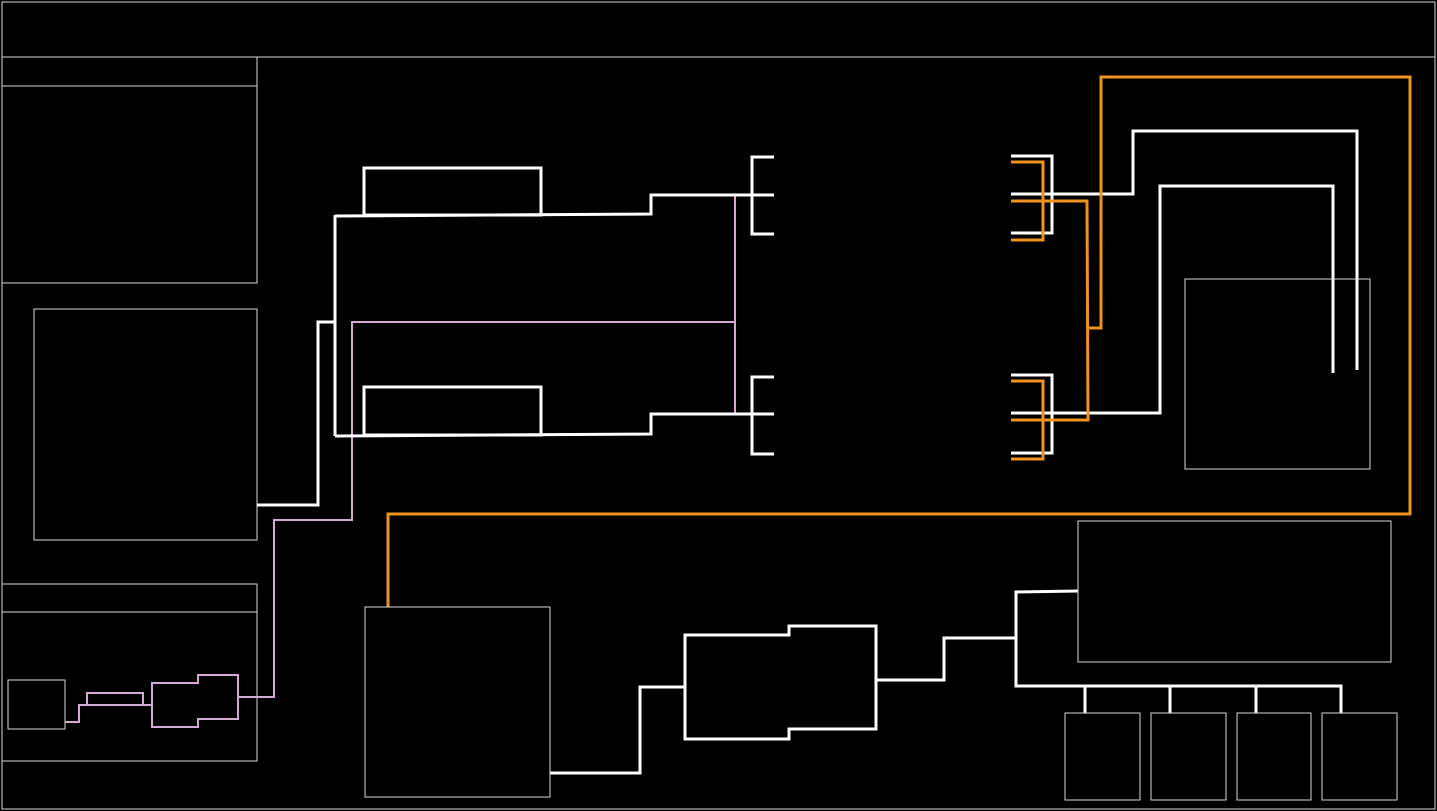  I want to click on bracket, so click(1028, 420).